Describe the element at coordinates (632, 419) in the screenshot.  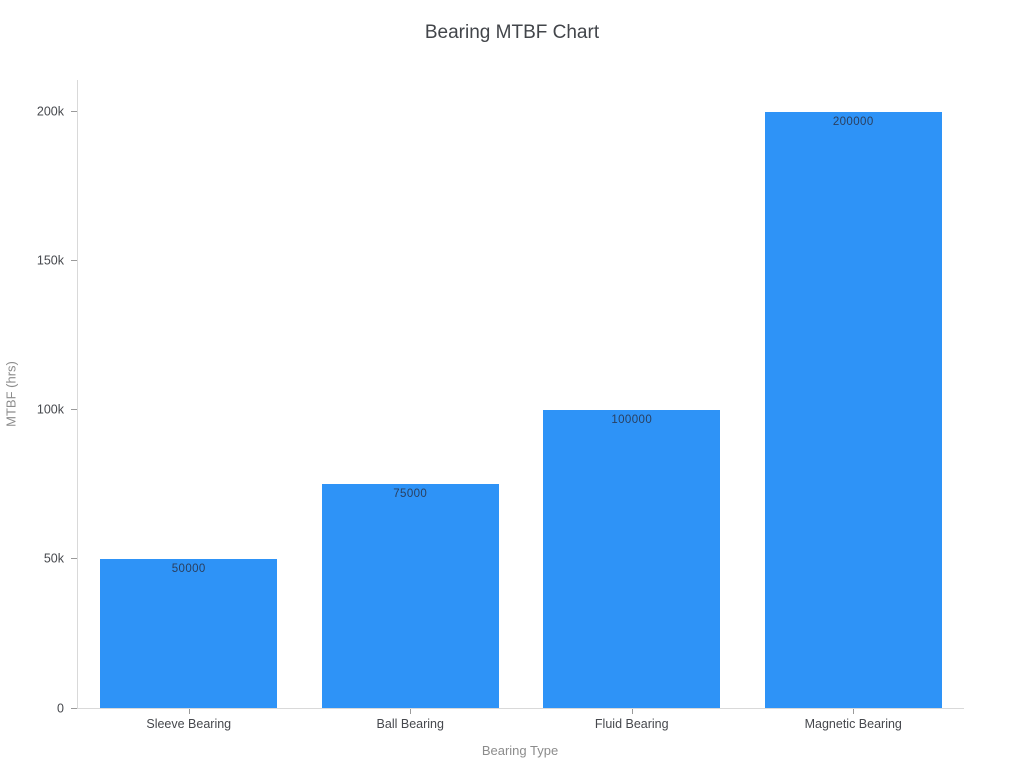
I see `bar-value-label: 100000` at that location.